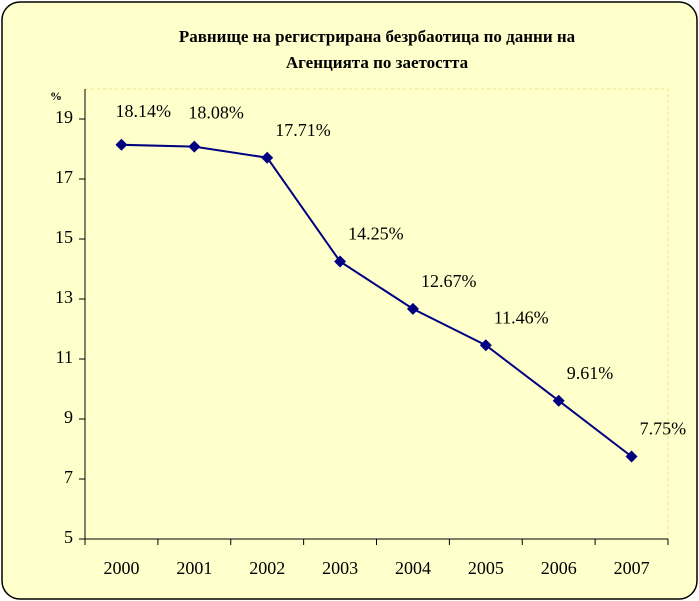 The height and width of the screenshot is (601, 699). I want to click on x-tick-label: 2000, so click(121, 568).